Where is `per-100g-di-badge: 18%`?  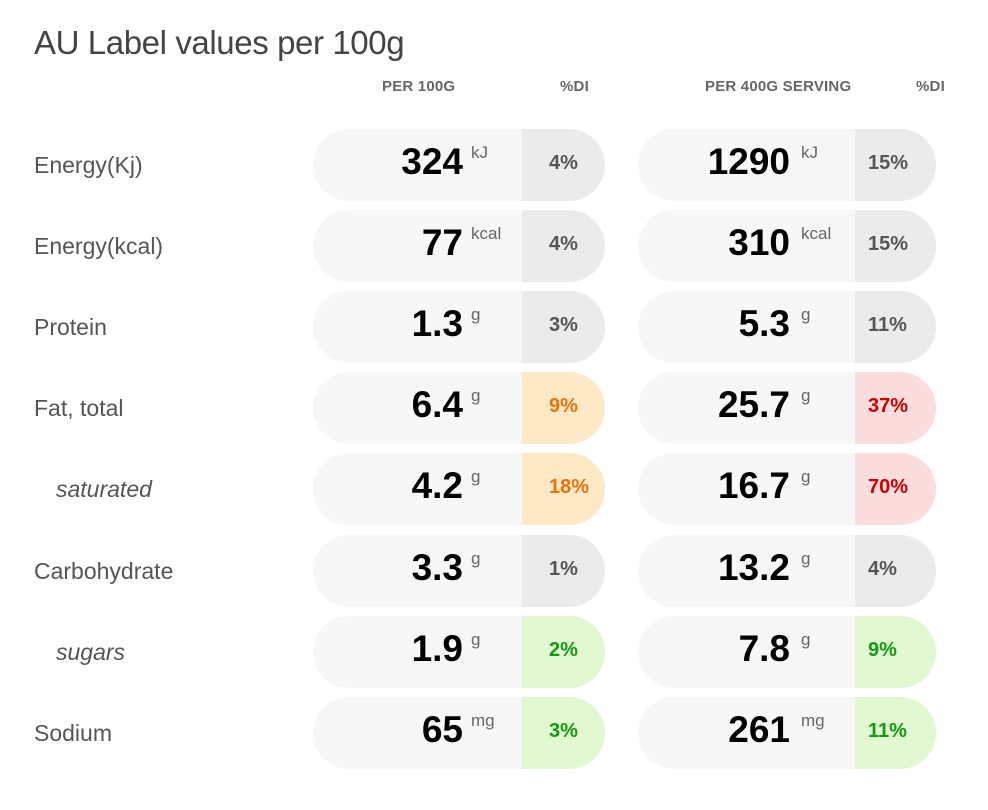
per-100g-di-badge: 18% is located at coordinates (563, 489).